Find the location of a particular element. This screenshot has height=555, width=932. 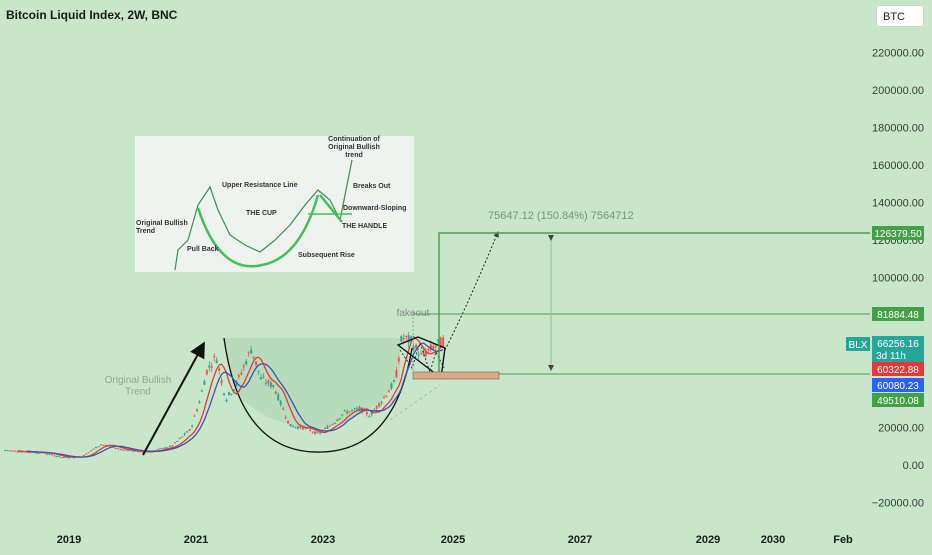

symbol-input: BTC is located at coordinates (900, 16).